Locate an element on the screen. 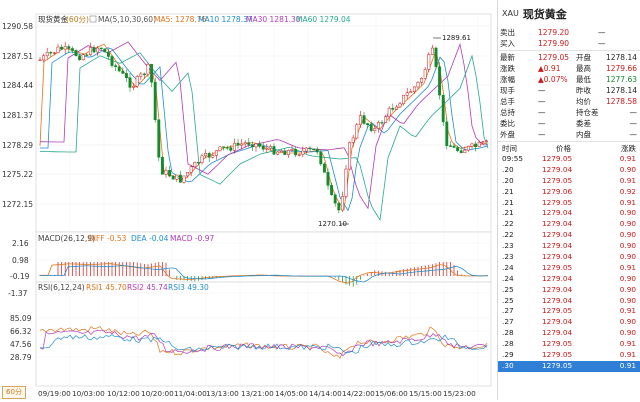 Image resolution: width=640 pixels, height=402 pixels. macd-dea: DEA -0.04 is located at coordinates (150, 238).